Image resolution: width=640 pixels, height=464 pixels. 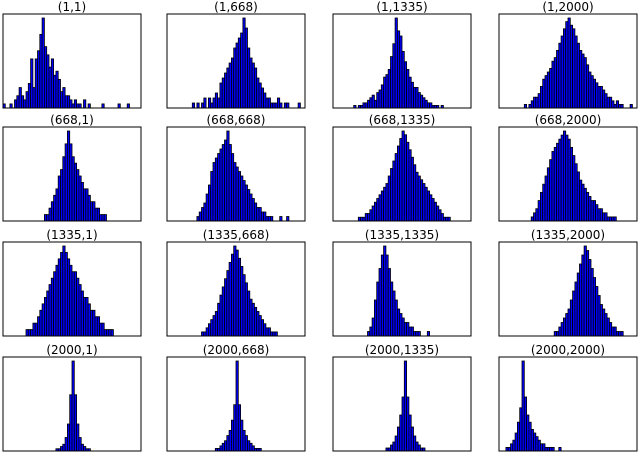 What do you see at coordinates (402, 235) in the screenshot?
I see `panel-title: (1335,1335)` at bounding box center [402, 235].